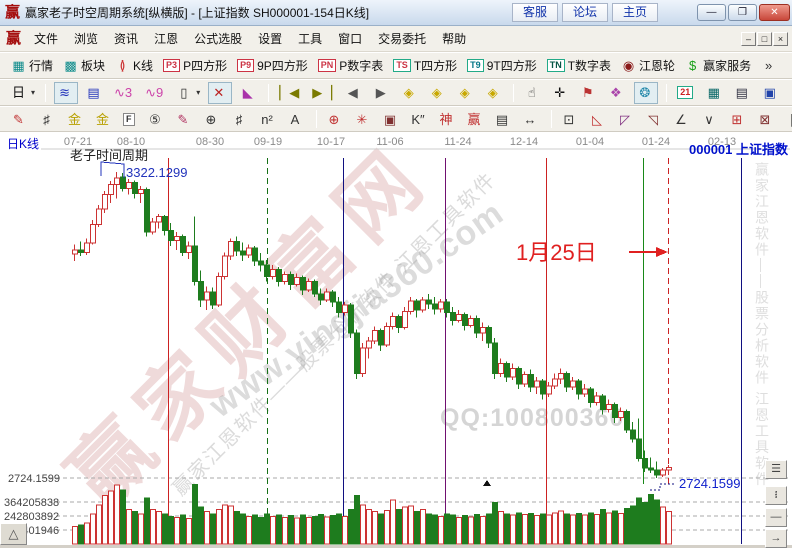  I want to click on a-channel-button: A, so click(297, 119).